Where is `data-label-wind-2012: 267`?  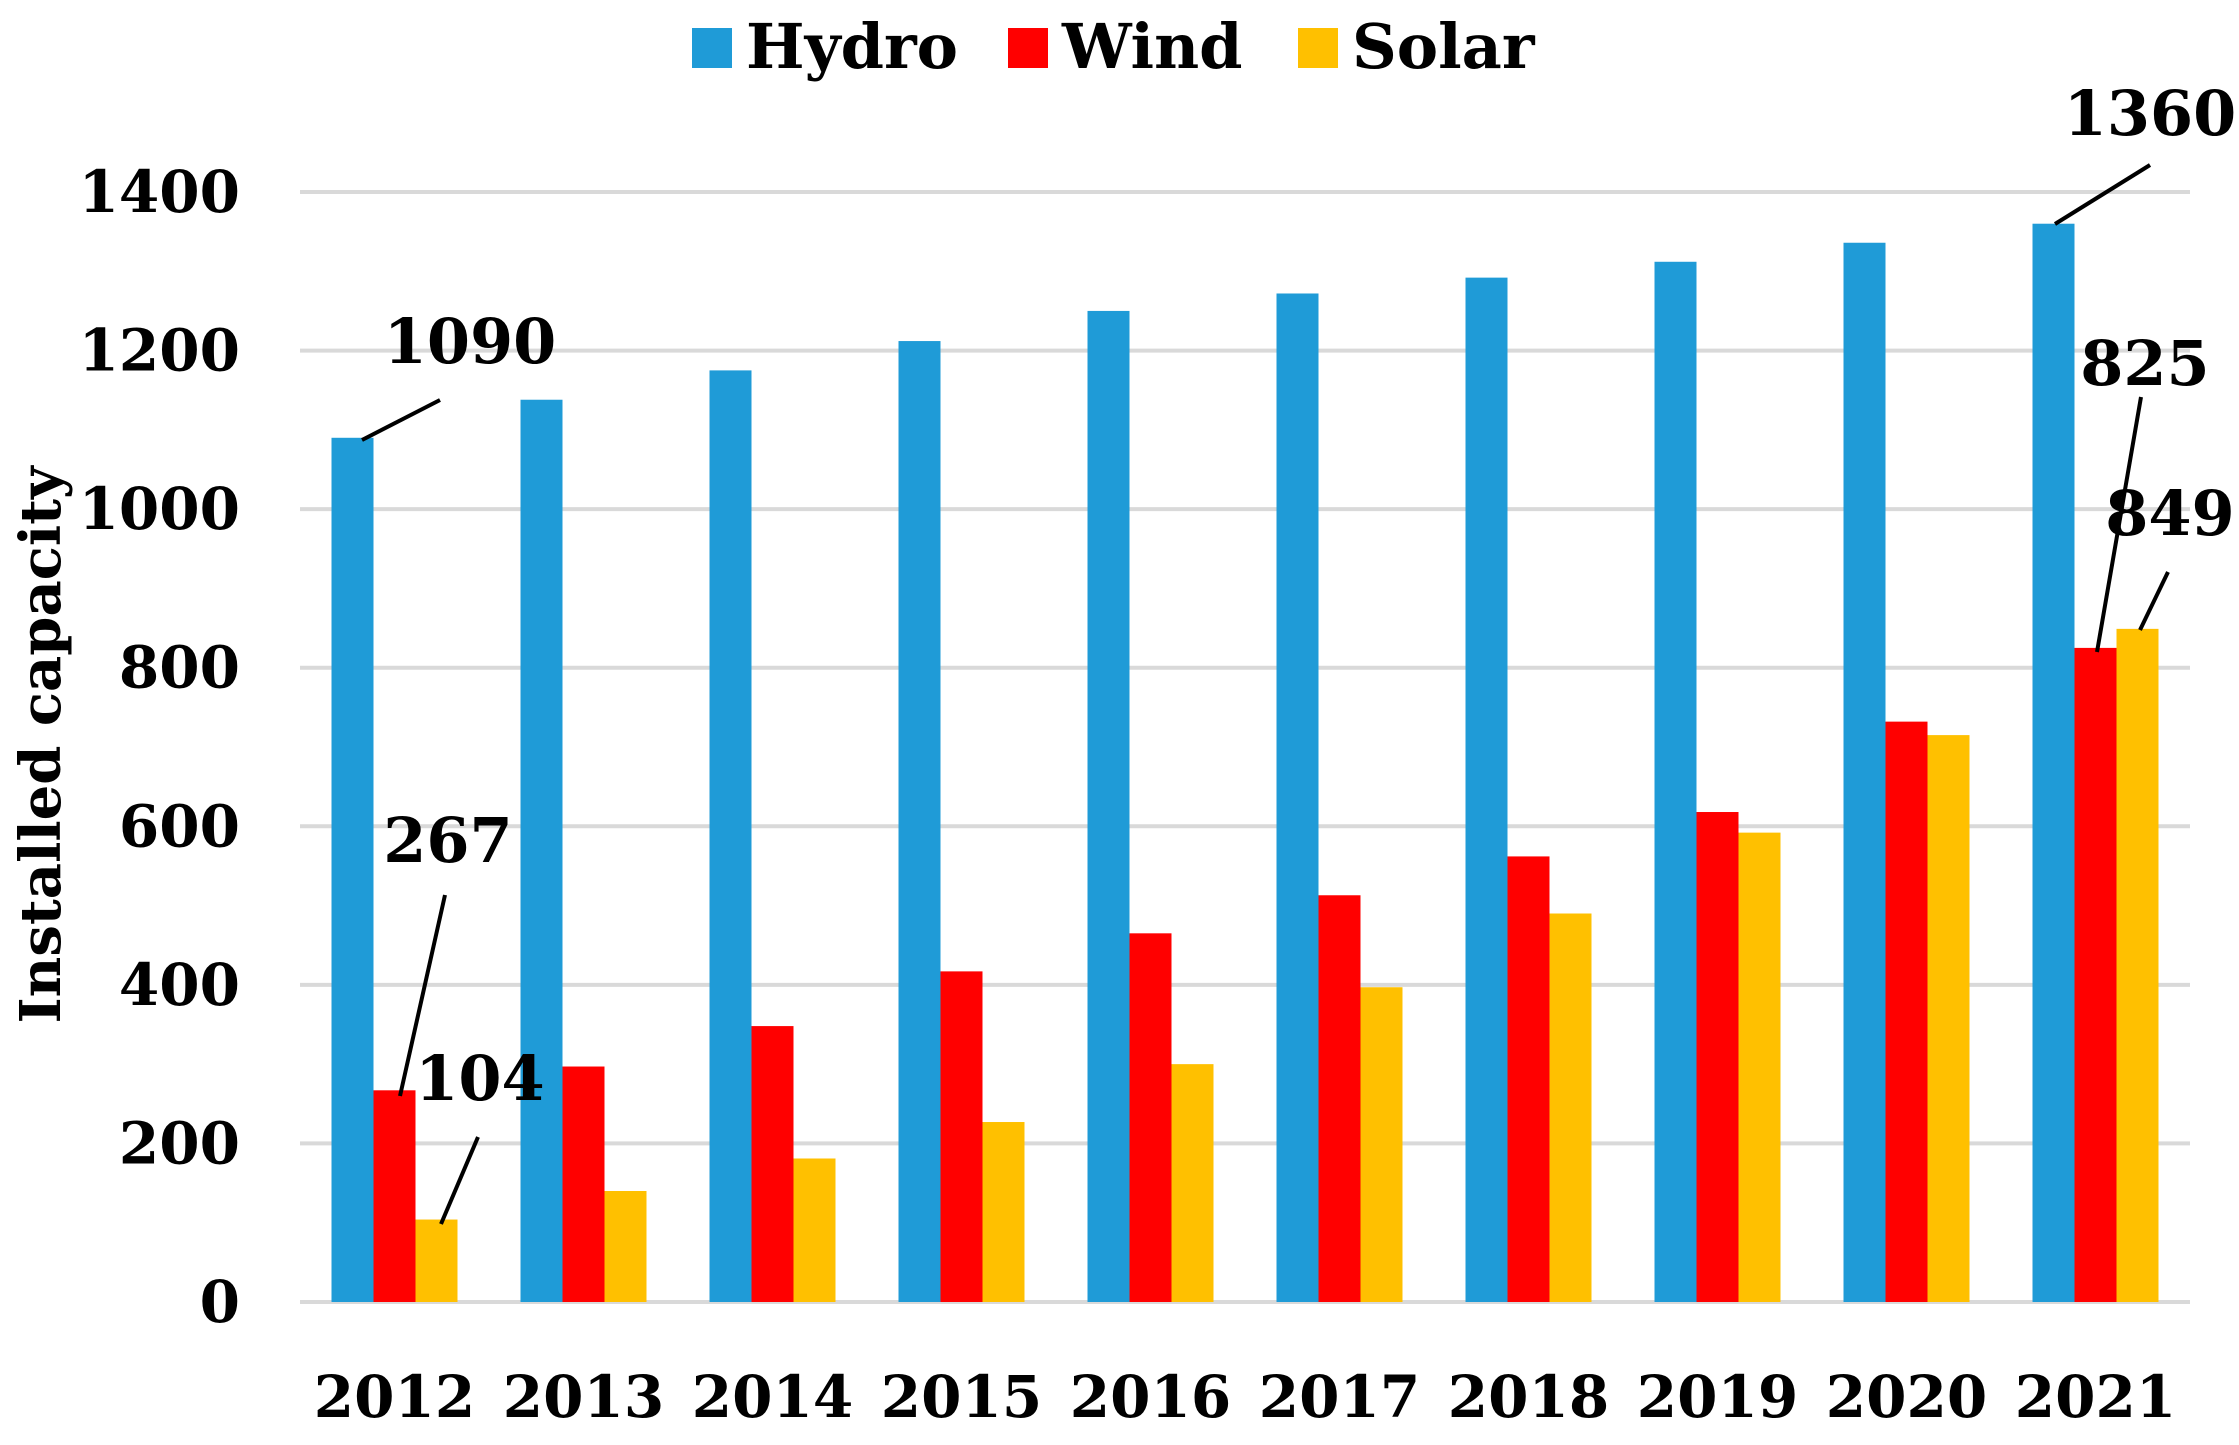 data-label-wind-2012: 267 is located at coordinates (447, 840).